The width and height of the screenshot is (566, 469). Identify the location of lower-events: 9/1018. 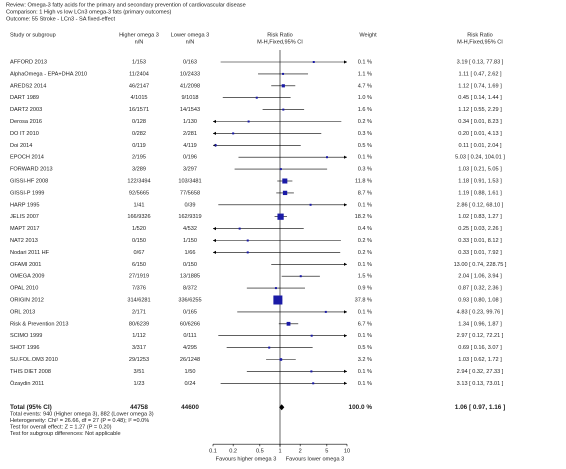
(189, 98).